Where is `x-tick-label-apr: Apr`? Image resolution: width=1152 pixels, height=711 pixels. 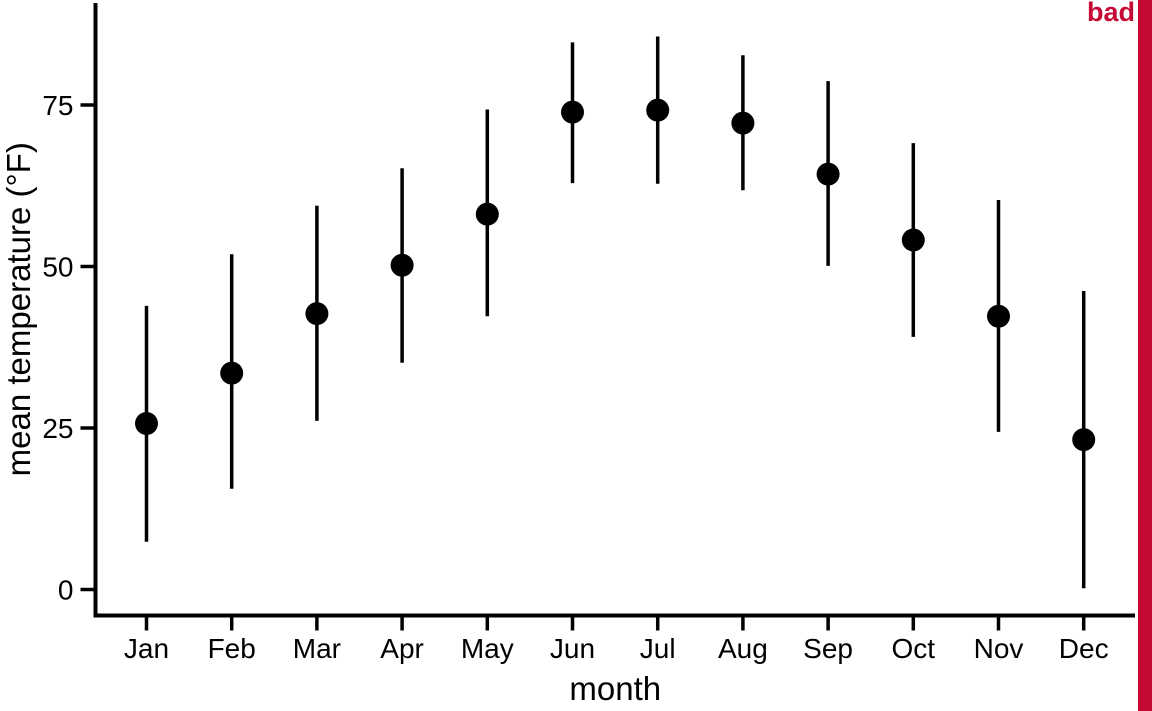
x-tick-label-apr: Apr is located at coordinates (402, 648).